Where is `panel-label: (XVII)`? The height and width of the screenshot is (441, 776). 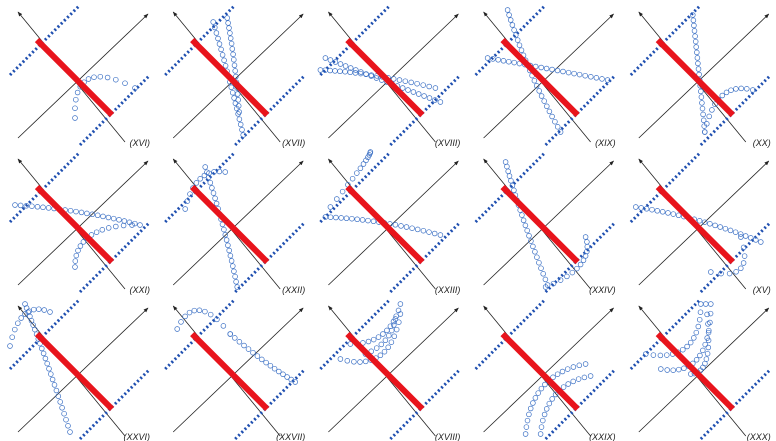 panel-label: (XVII) is located at coordinates (293, 143).